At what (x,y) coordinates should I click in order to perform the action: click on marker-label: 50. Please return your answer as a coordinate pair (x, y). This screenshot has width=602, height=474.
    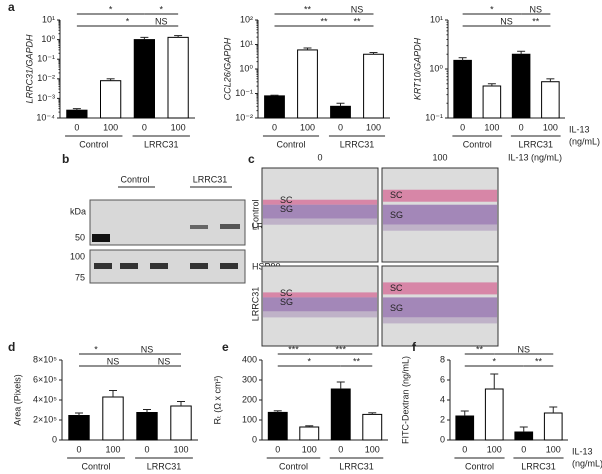
    Looking at the image, I should click on (80, 237).